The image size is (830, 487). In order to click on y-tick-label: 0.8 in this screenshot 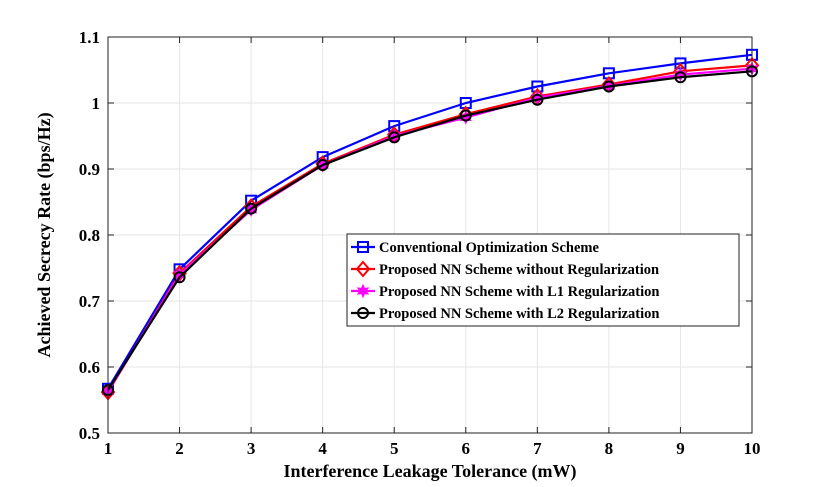, I will do `click(89, 235)`.